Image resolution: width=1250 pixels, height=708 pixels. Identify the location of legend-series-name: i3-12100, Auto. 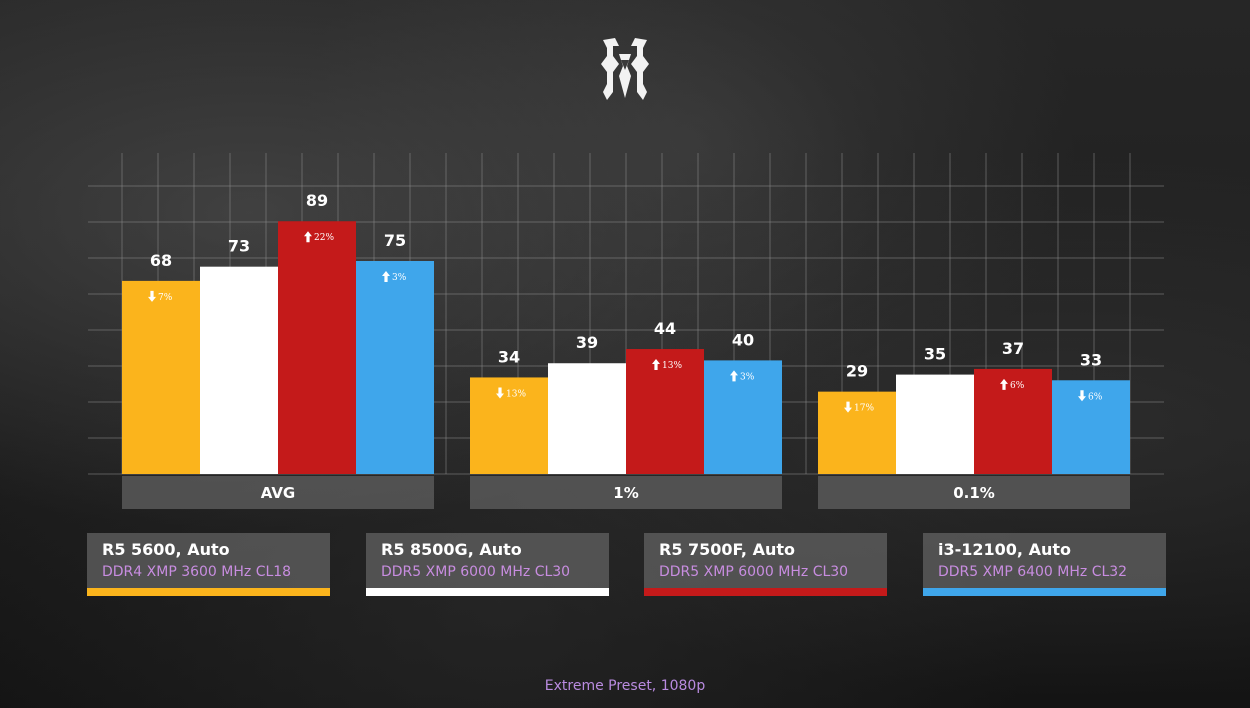
(1004, 549).